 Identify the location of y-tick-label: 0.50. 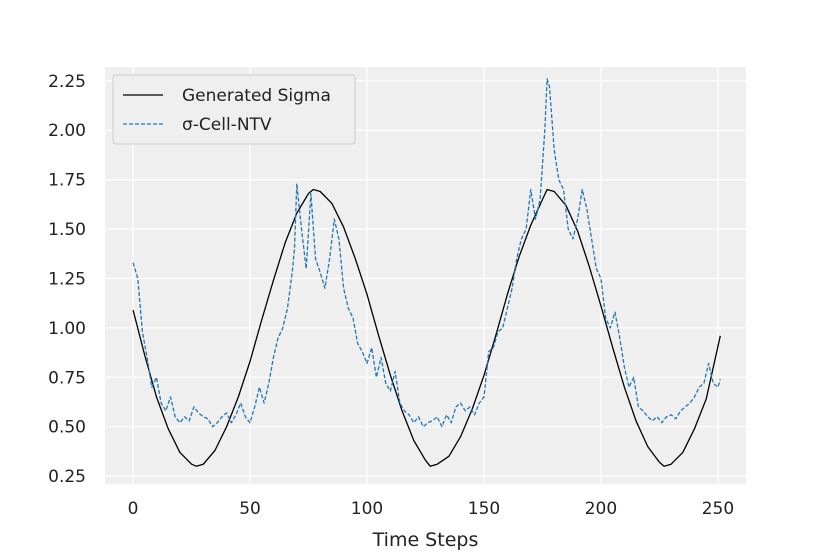
(67, 428).